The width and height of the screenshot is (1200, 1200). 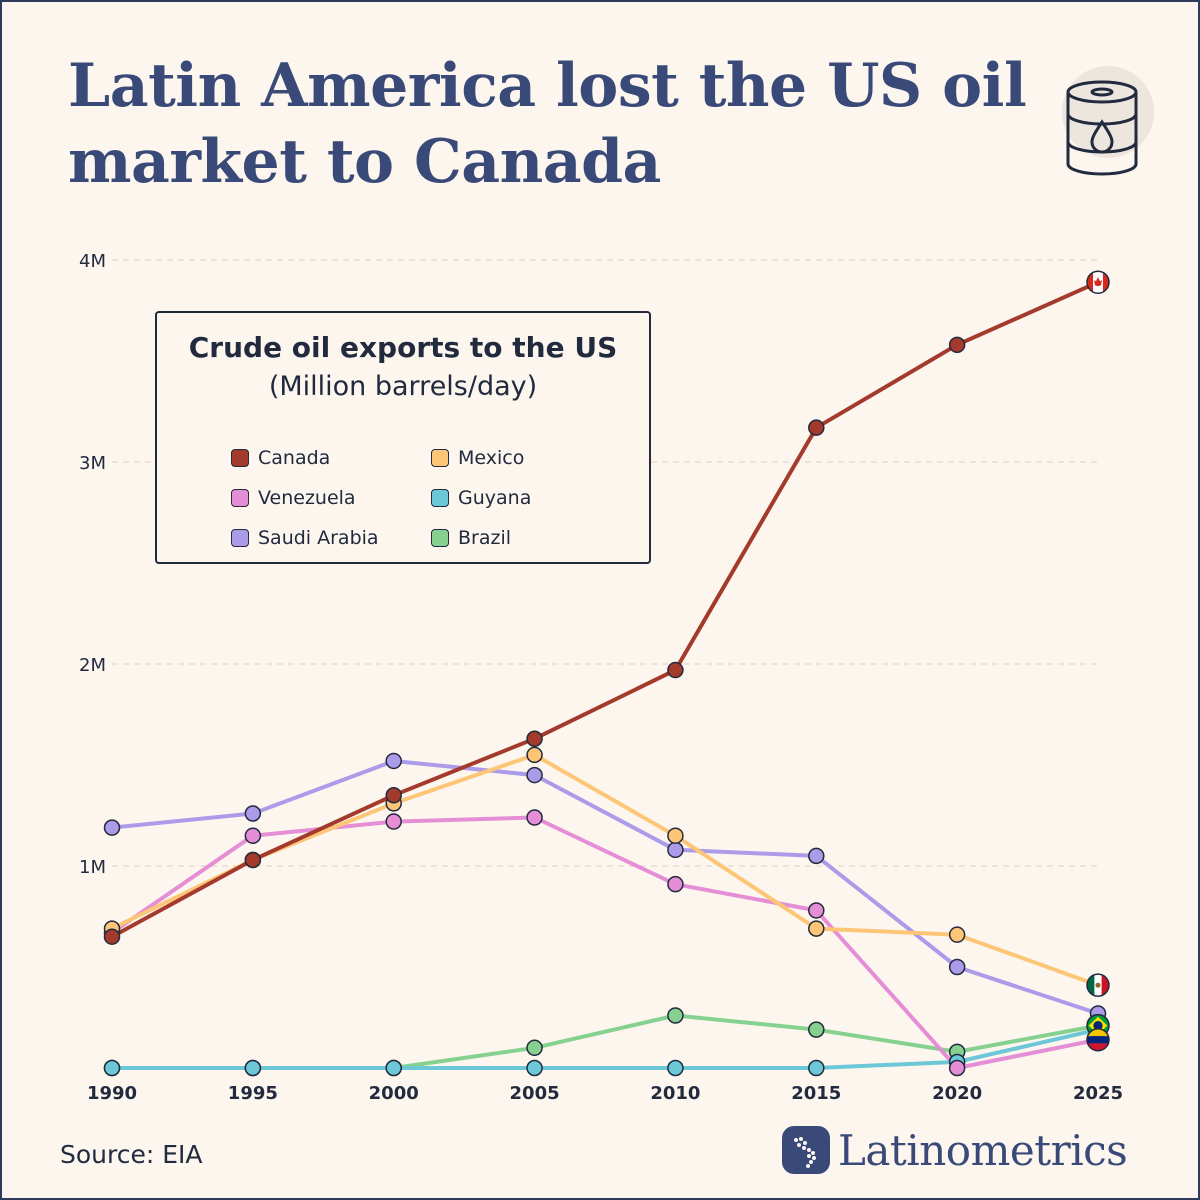 I want to click on legend-item: Venezuela, so click(x=293, y=498).